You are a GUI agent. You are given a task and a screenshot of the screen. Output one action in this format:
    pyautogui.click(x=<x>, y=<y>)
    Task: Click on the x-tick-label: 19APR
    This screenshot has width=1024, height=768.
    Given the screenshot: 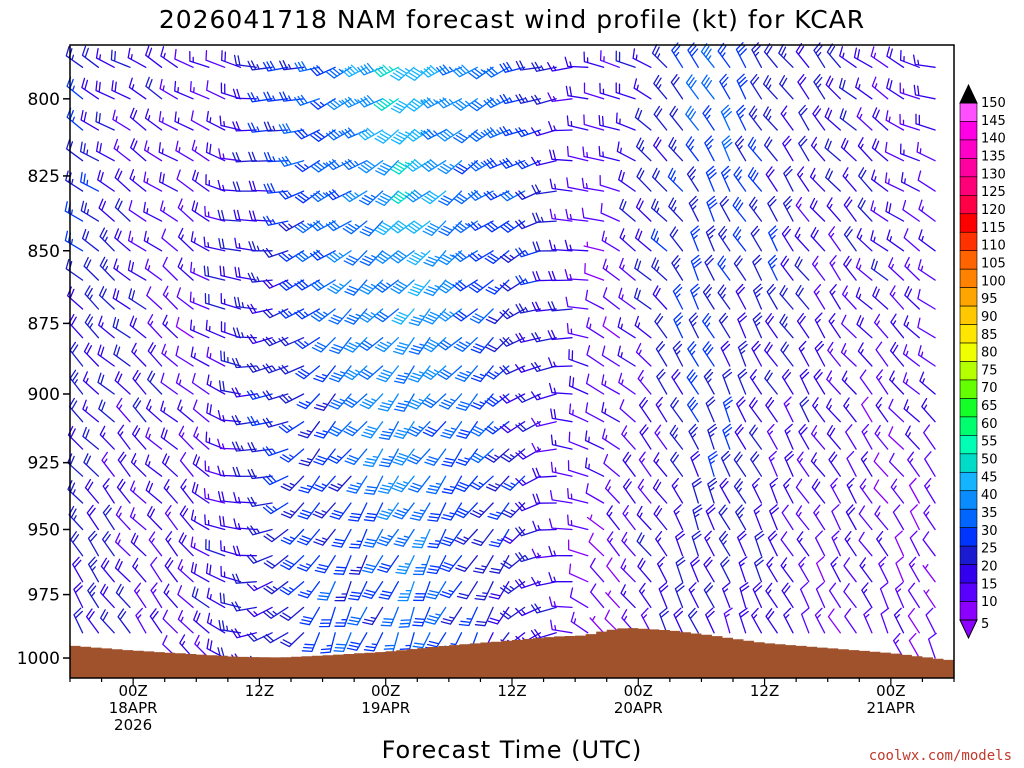 What is the action you would take?
    pyautogui.click(x=385, y=708)
    